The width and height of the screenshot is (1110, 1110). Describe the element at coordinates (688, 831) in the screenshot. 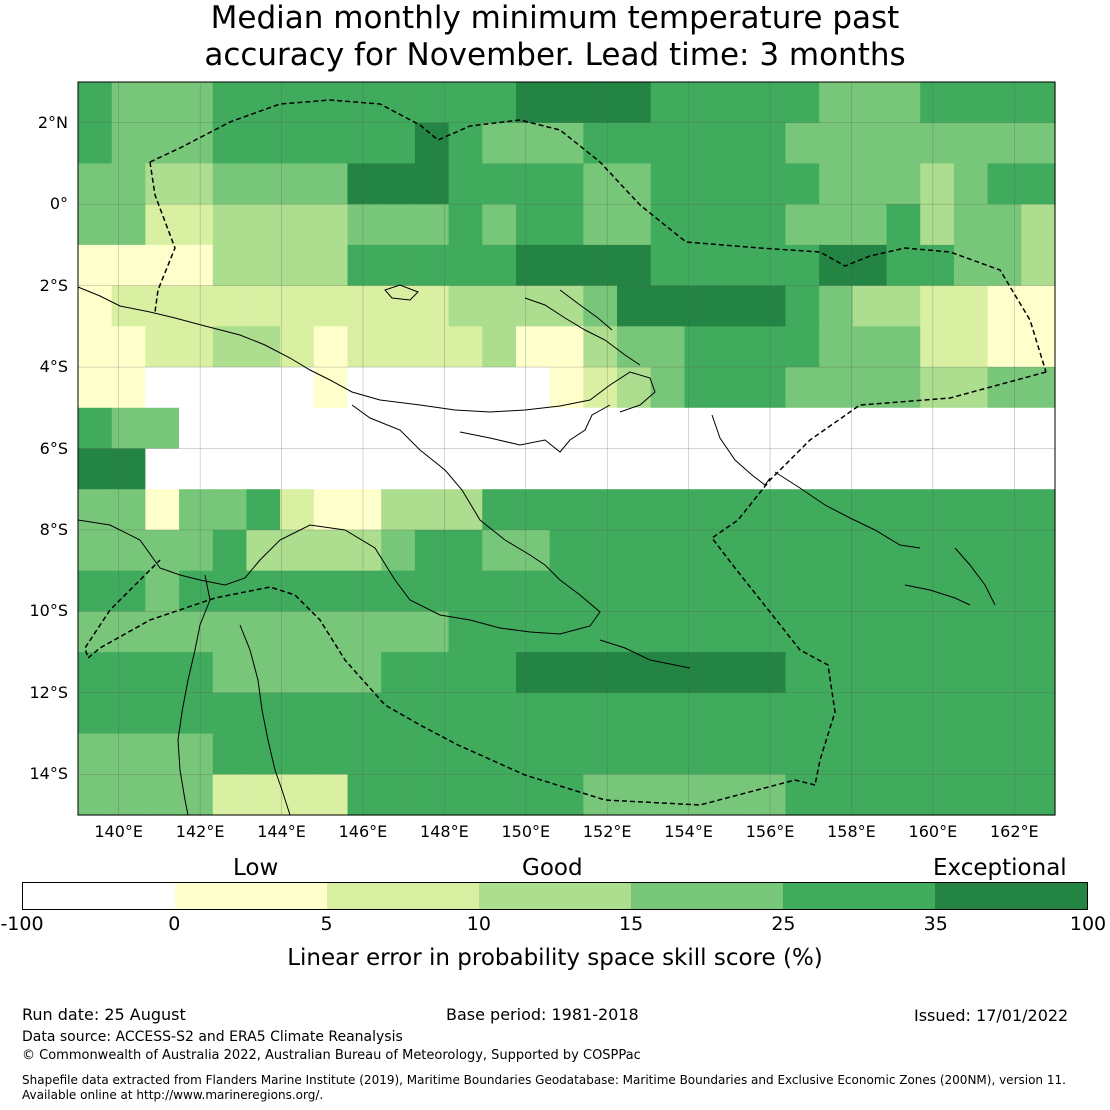

I see `longitude-label: 154°E` at that location.